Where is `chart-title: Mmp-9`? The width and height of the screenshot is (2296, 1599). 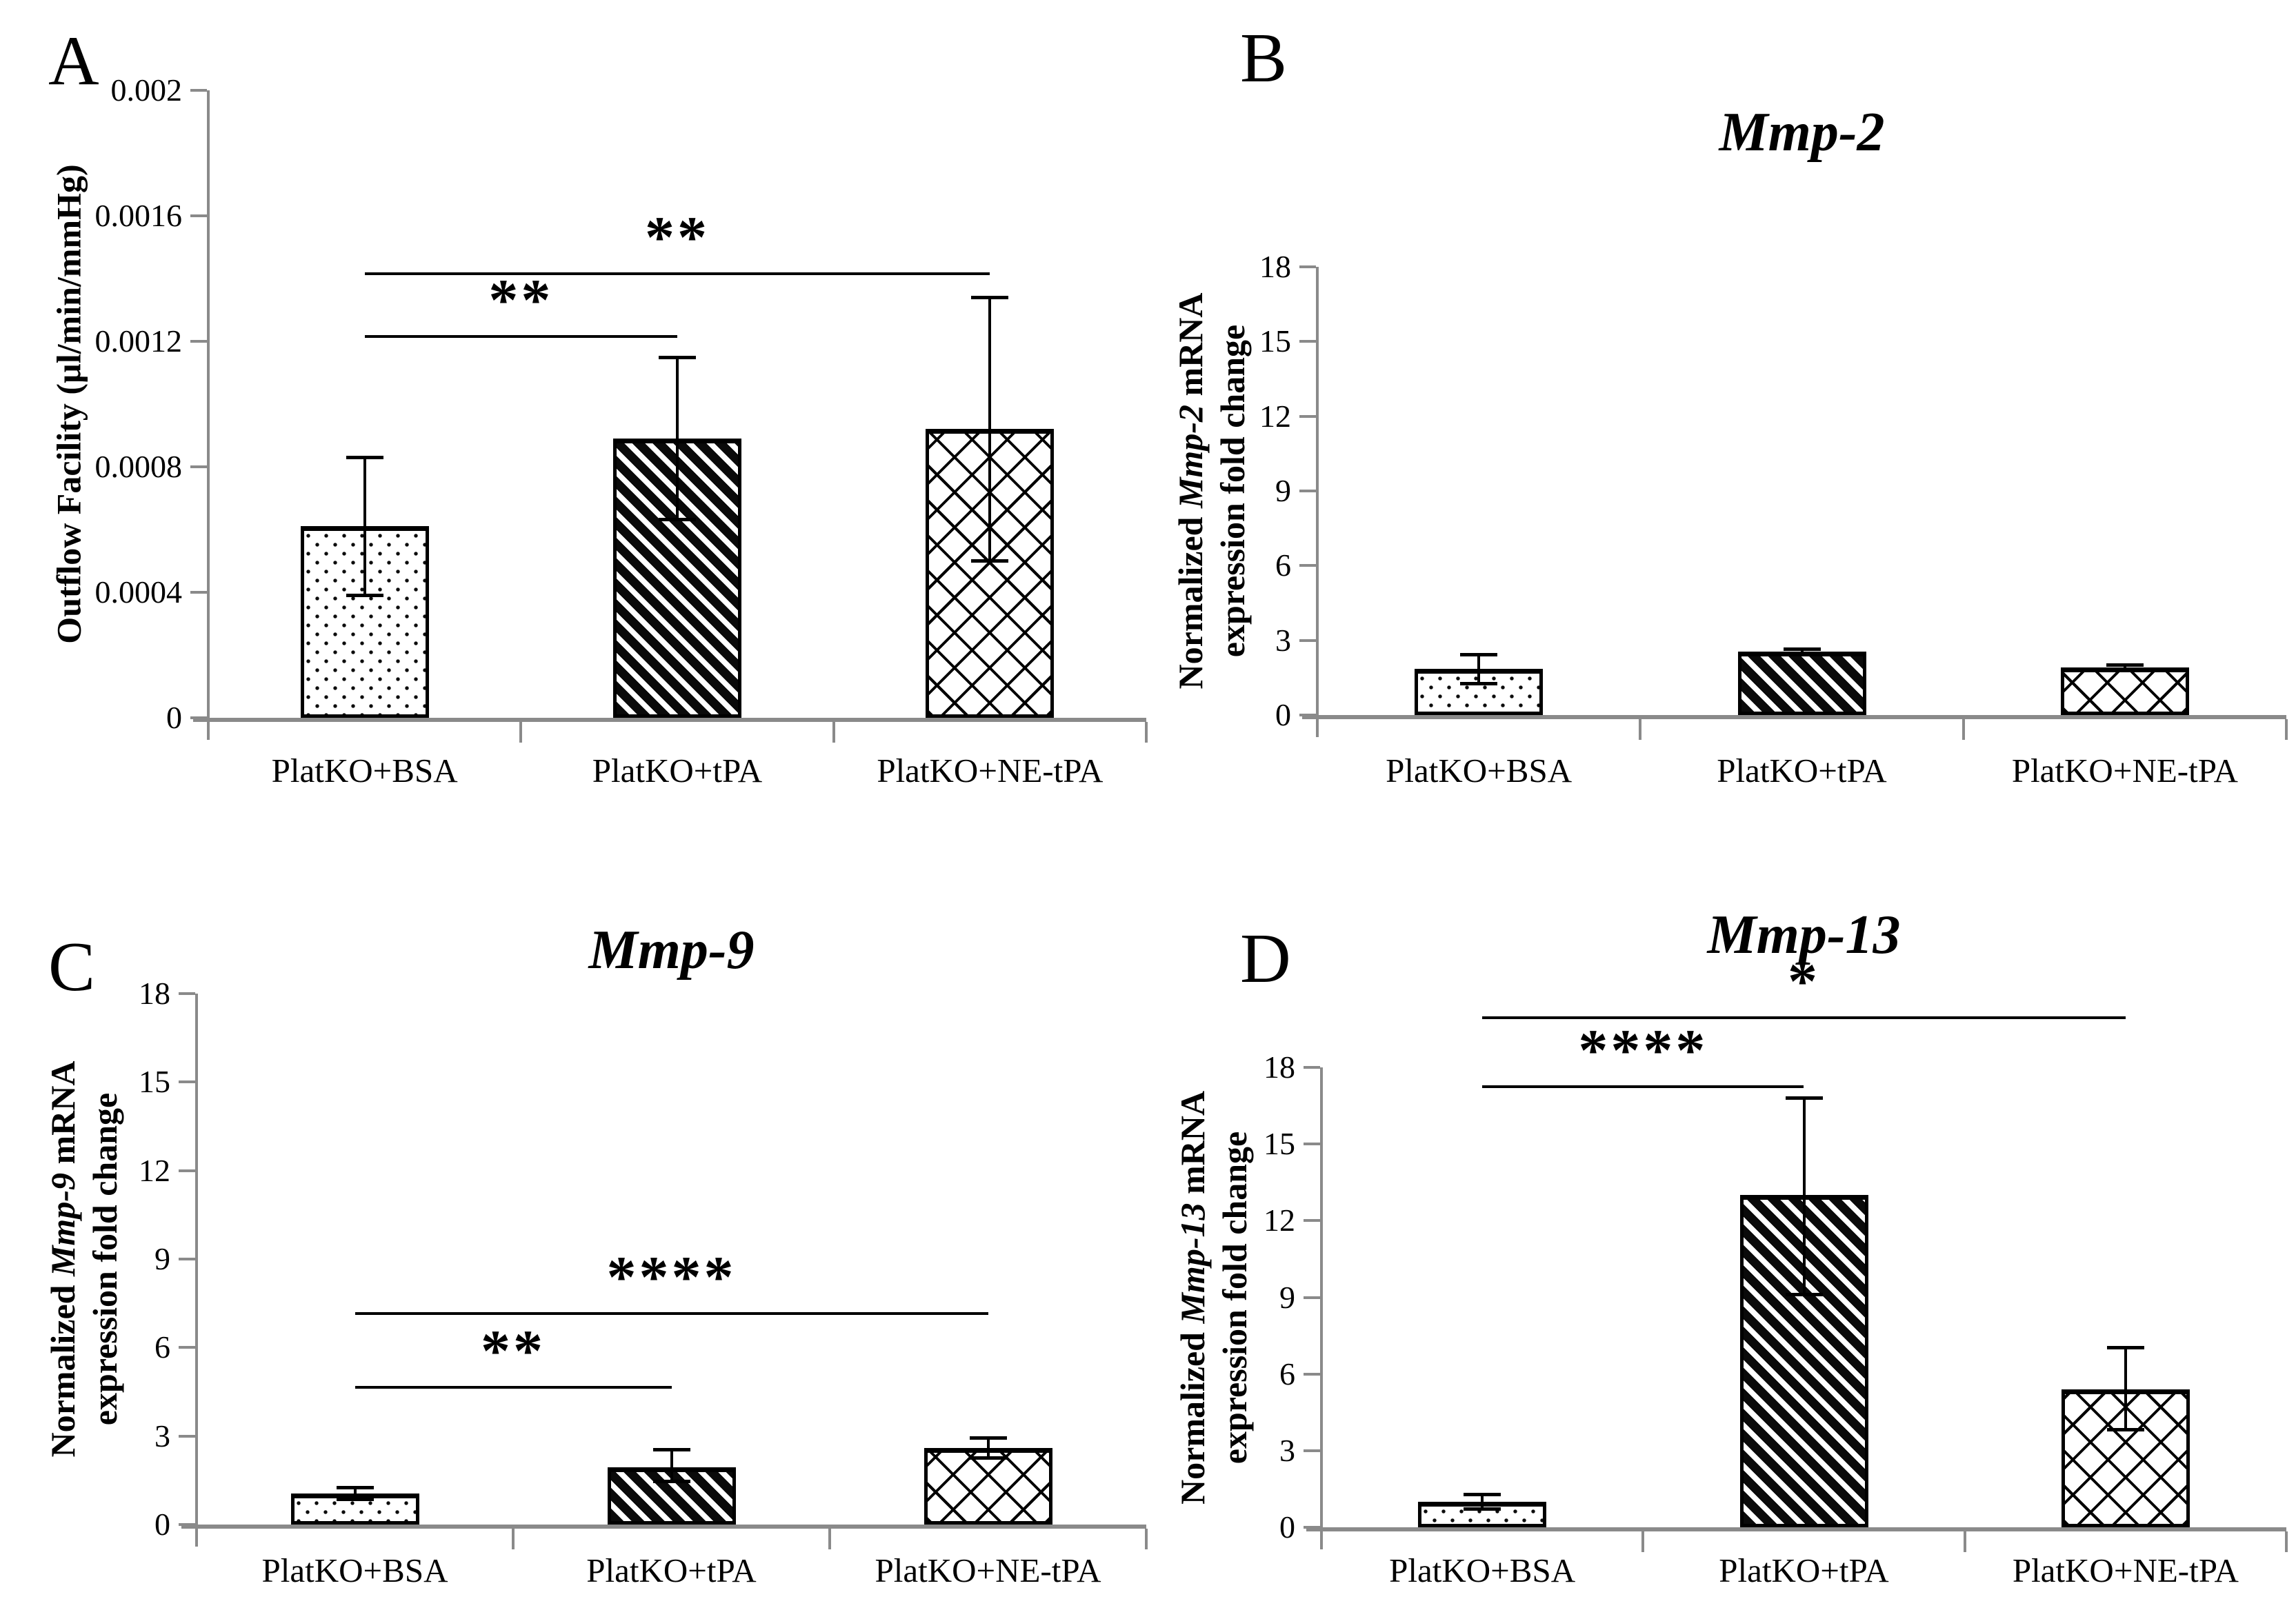 chart-title: Mmp-9 is located at coordinates (671, 950).